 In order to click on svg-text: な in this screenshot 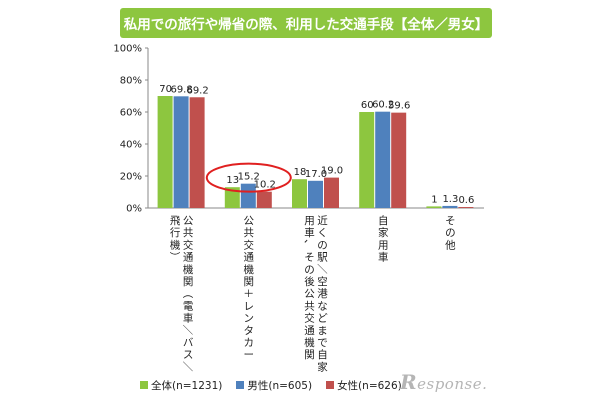, I will do `click(322, 306)`.